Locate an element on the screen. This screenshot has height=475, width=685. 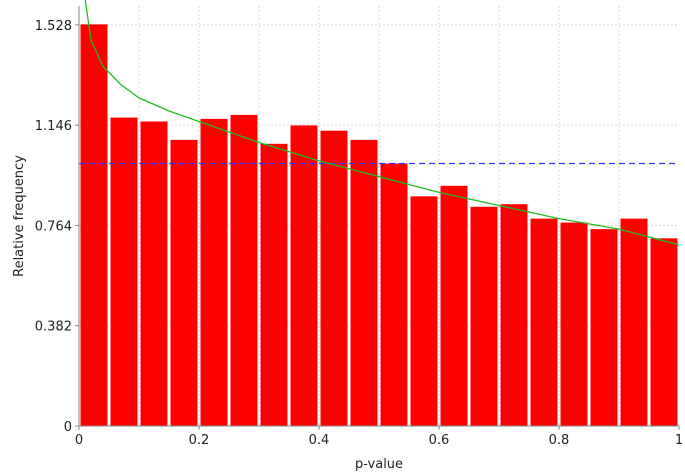
x-axis-label: p-value is located at coordinates (379, 464).